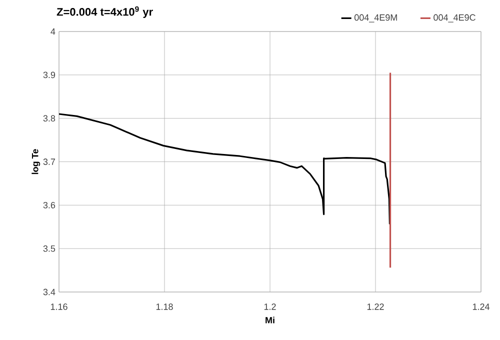  I want to click on y-tick-label: 3.5, so click(49, 248).